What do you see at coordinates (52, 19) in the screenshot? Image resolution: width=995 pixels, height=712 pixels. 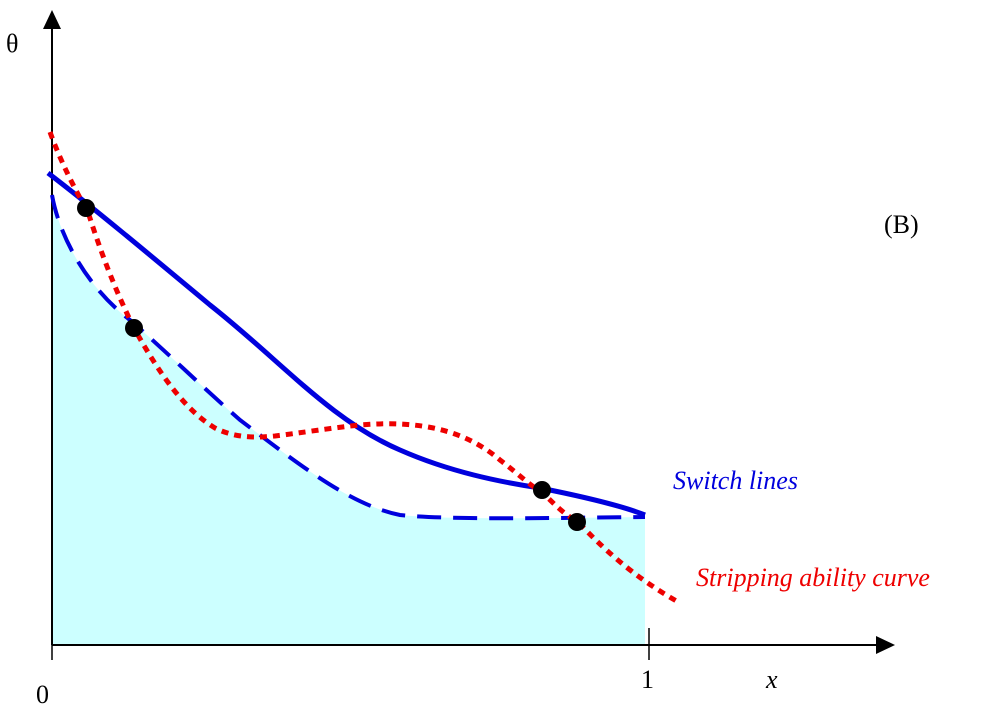 I see `y-axis-arrowhead` at bounding box center [52, 19].